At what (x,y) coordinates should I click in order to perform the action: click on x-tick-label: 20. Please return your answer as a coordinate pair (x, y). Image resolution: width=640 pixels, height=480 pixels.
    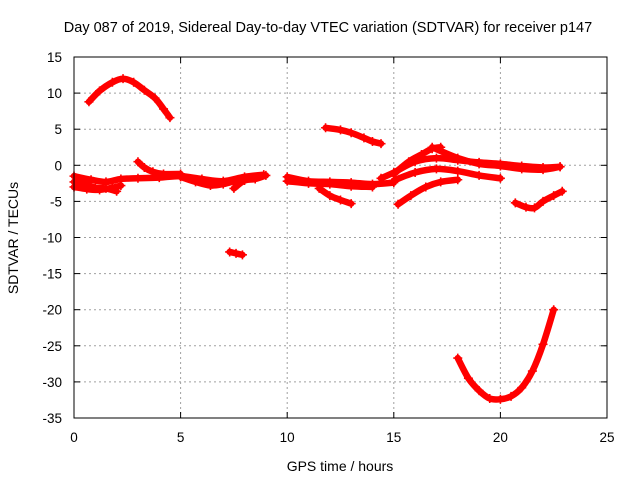
    Looking at the image, I should click on (500, 437).